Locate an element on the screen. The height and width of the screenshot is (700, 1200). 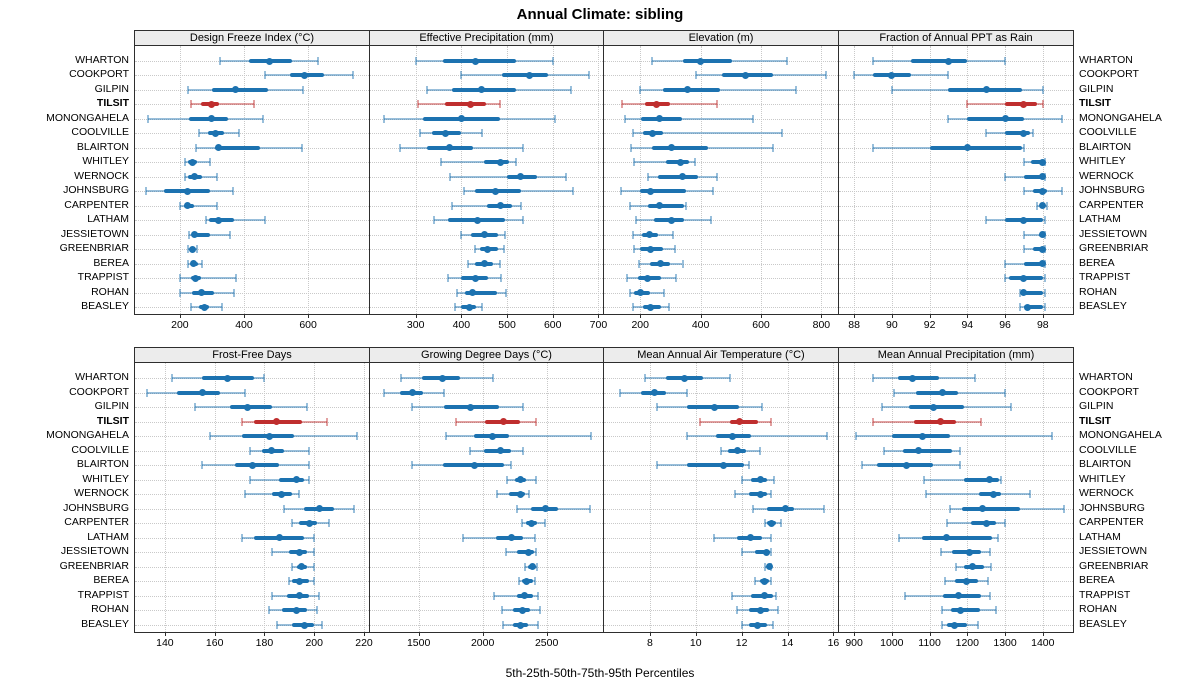
station-label-left-whitley: WHITLEY is located at coordinates (105, 478).